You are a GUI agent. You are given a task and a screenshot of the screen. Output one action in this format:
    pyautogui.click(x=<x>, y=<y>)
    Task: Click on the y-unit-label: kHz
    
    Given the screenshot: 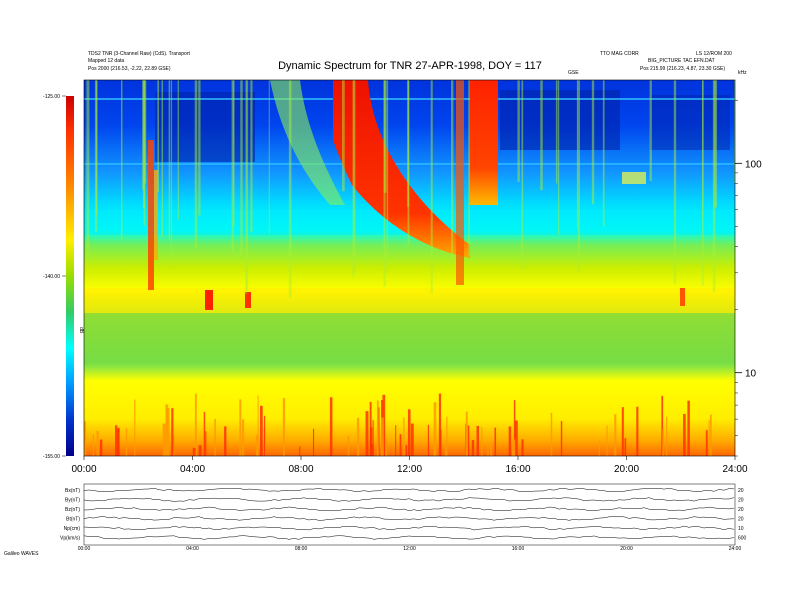 What is the action you would take?
    pyautogui.click(x=742, y=73)
    